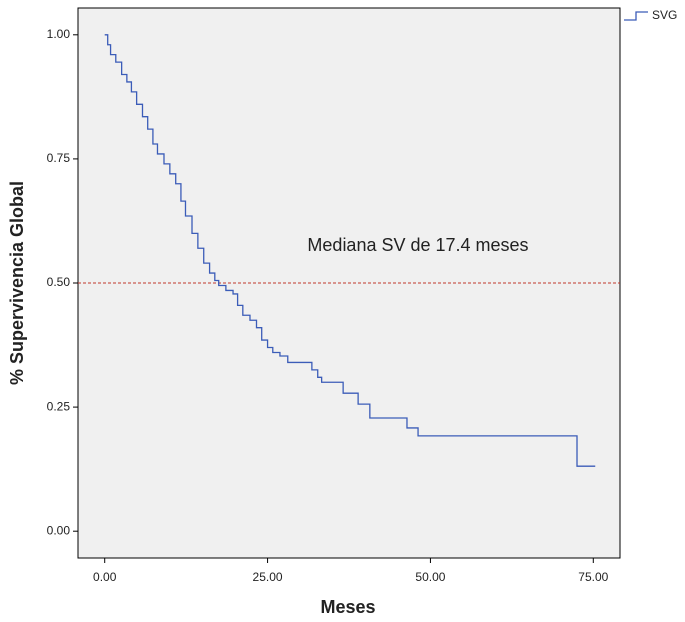 The width and height of the screenshot is (685, 622). Describe the element at coordinates (17, 283) in the screenshot. I see `y-axis-label: % Supervivencia Global` at that location.